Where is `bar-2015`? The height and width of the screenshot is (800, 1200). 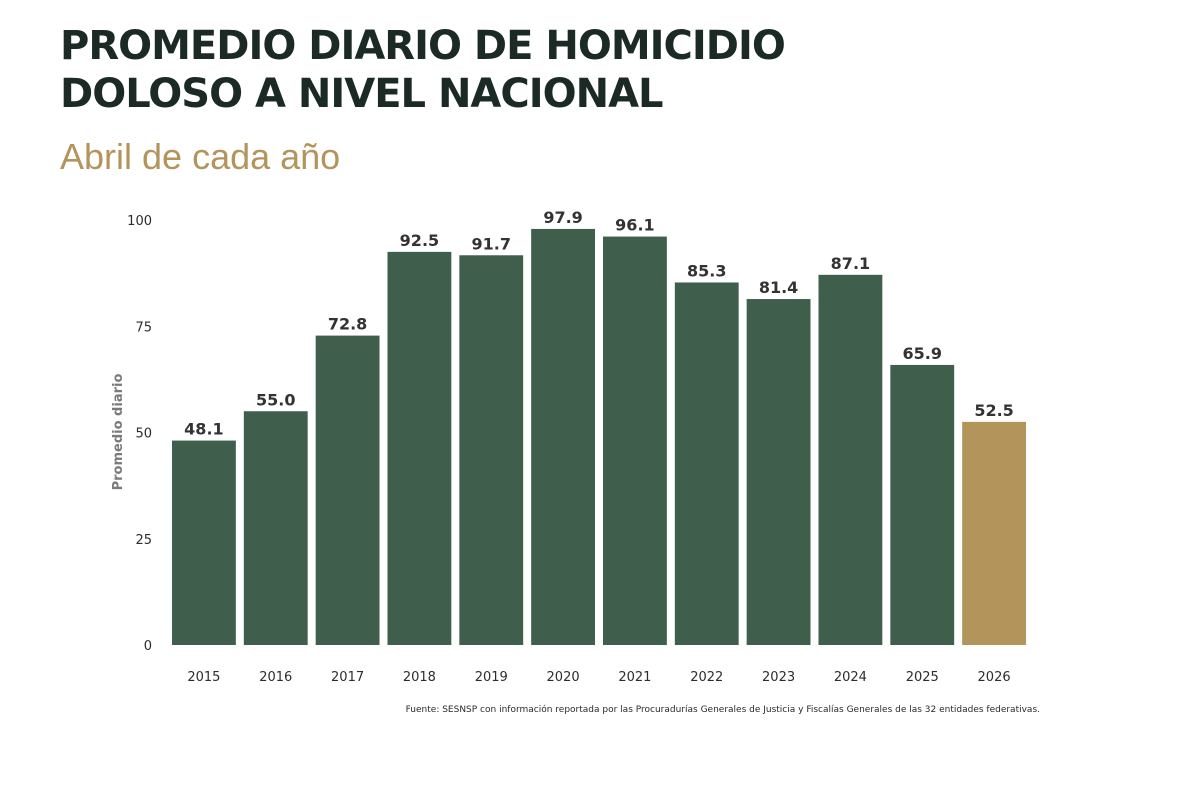
bar-2015 is located at coordinates (204, 542).